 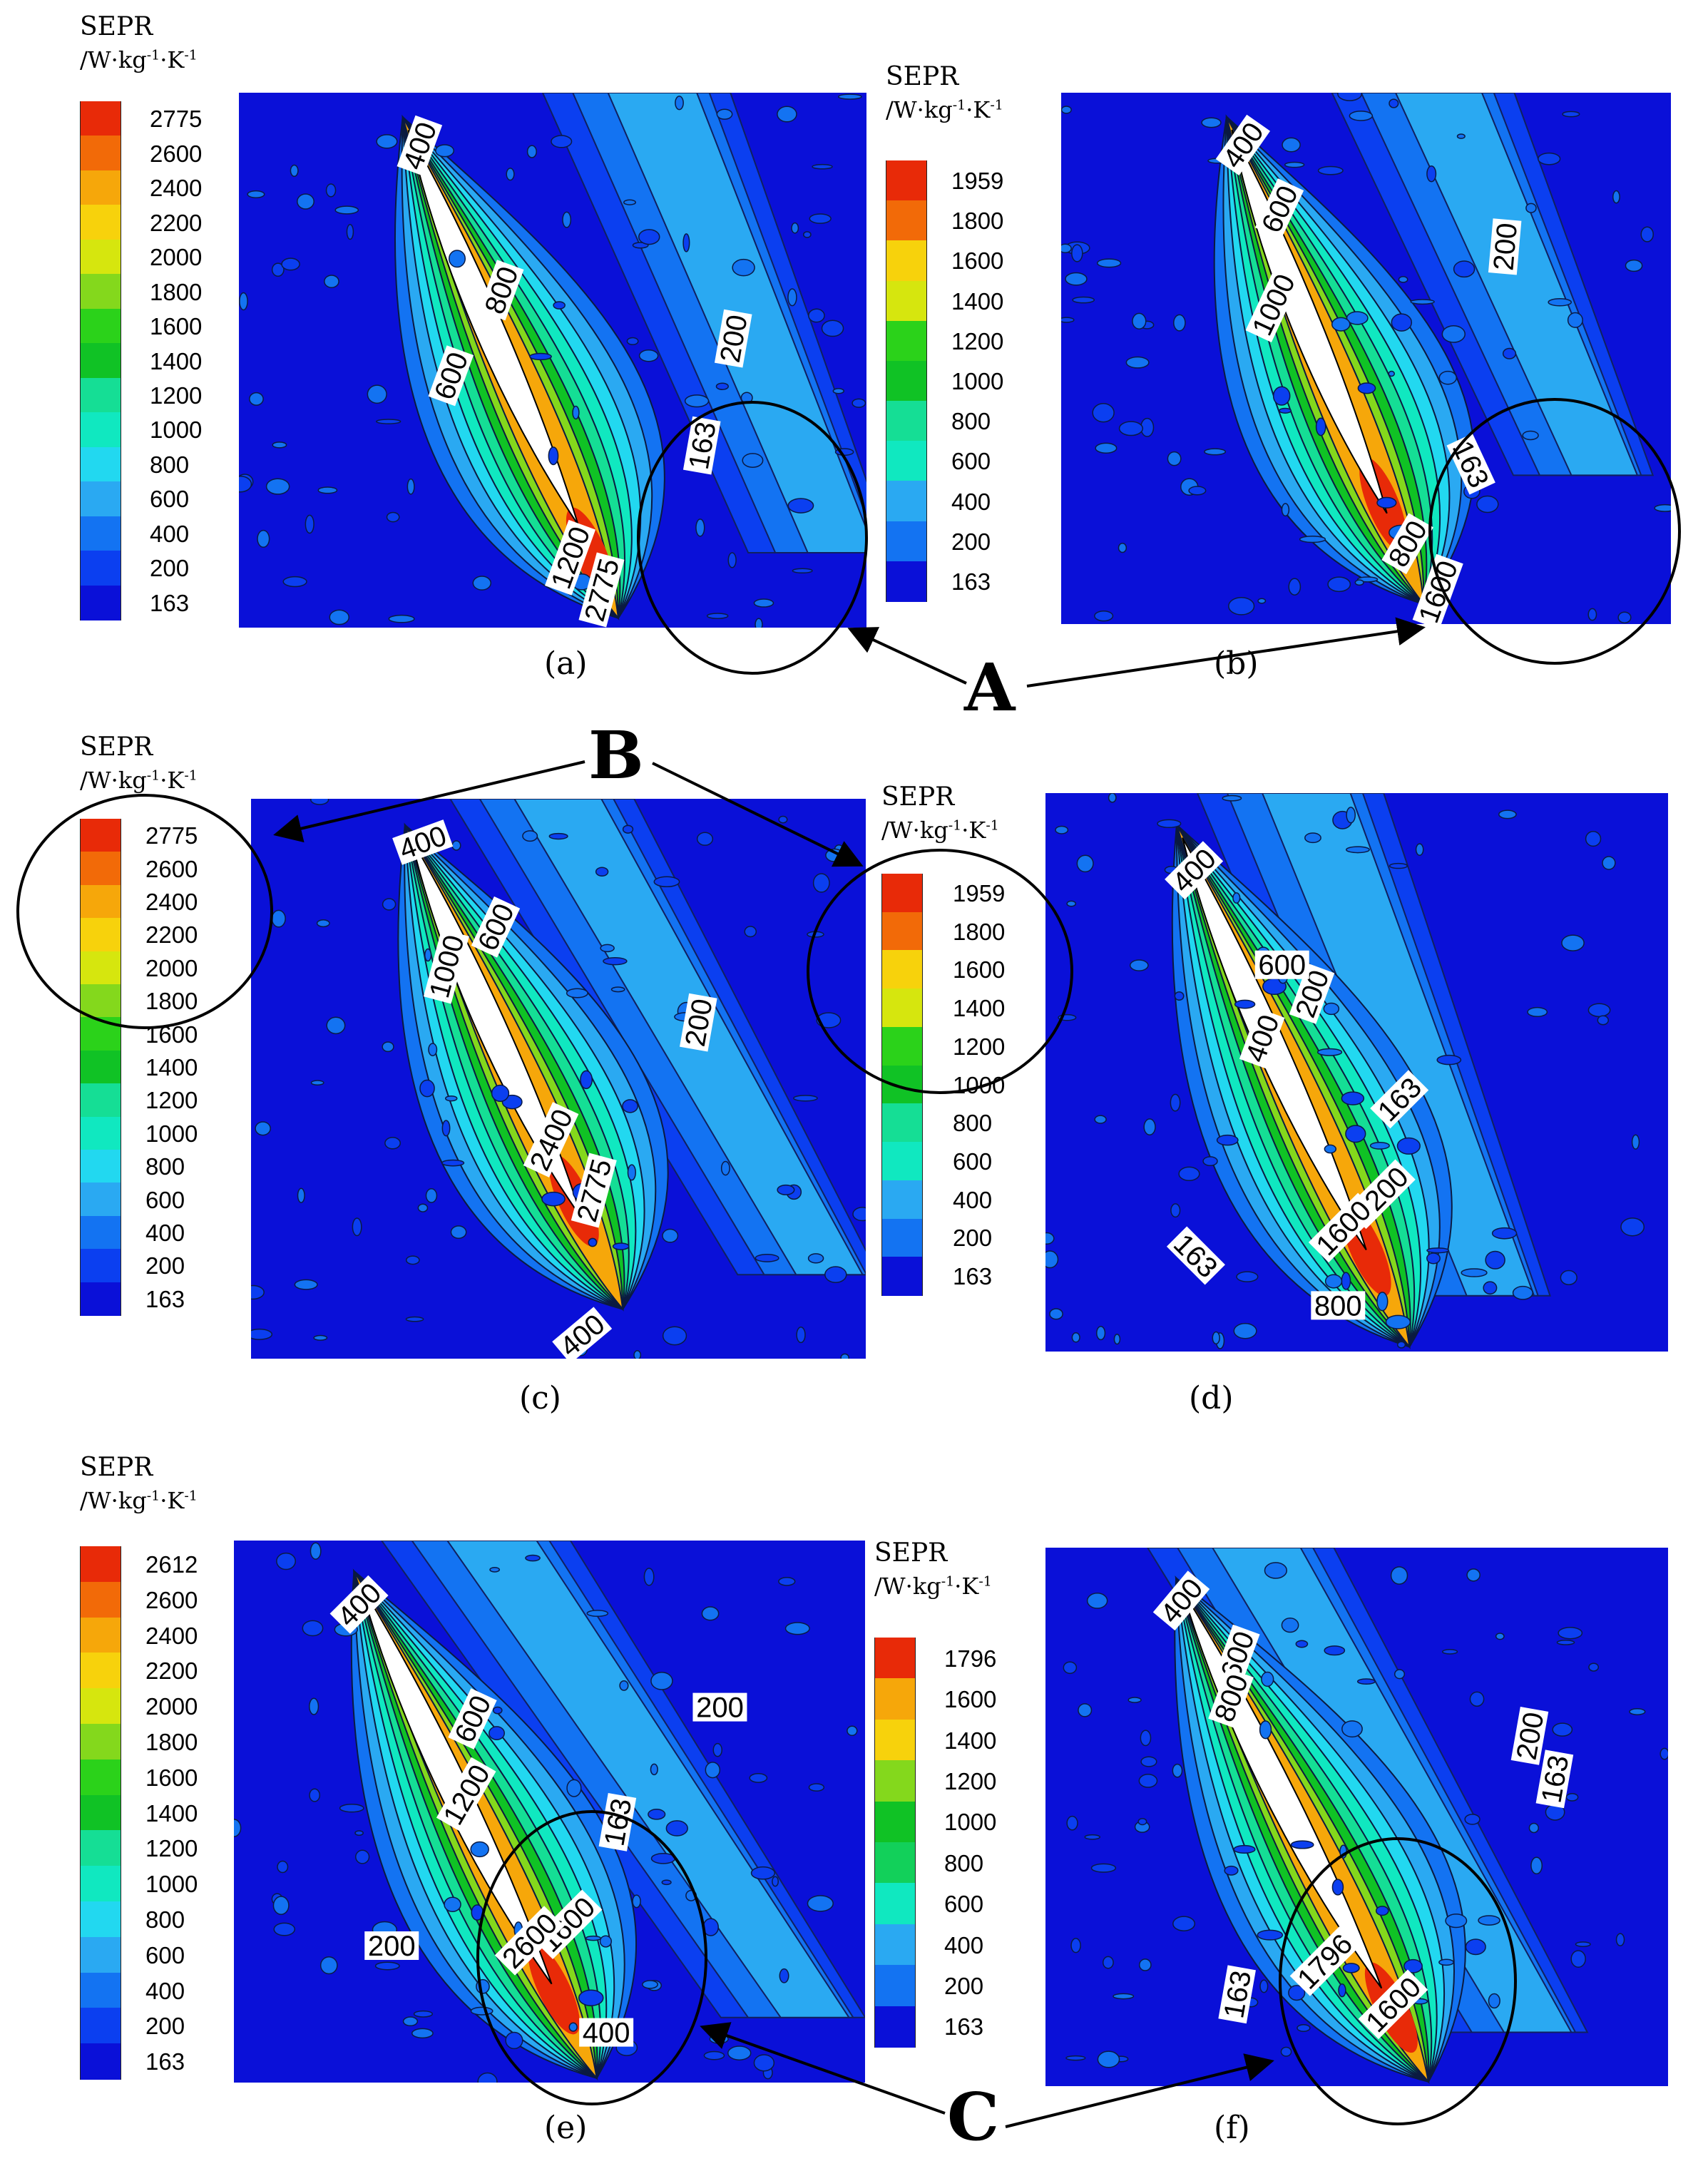 I want to click on legend-level-label: 1000, so click(x=970, y=1822).